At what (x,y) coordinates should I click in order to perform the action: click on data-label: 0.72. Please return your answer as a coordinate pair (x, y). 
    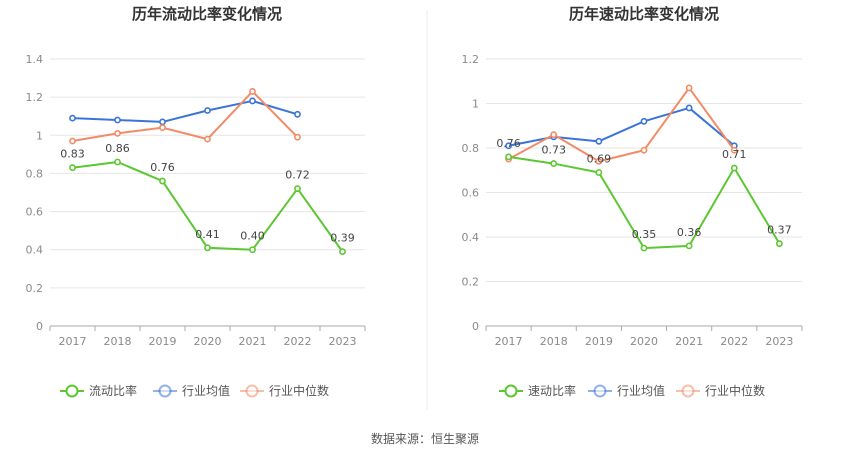
    Looking at the image, I should click on (297, 175).